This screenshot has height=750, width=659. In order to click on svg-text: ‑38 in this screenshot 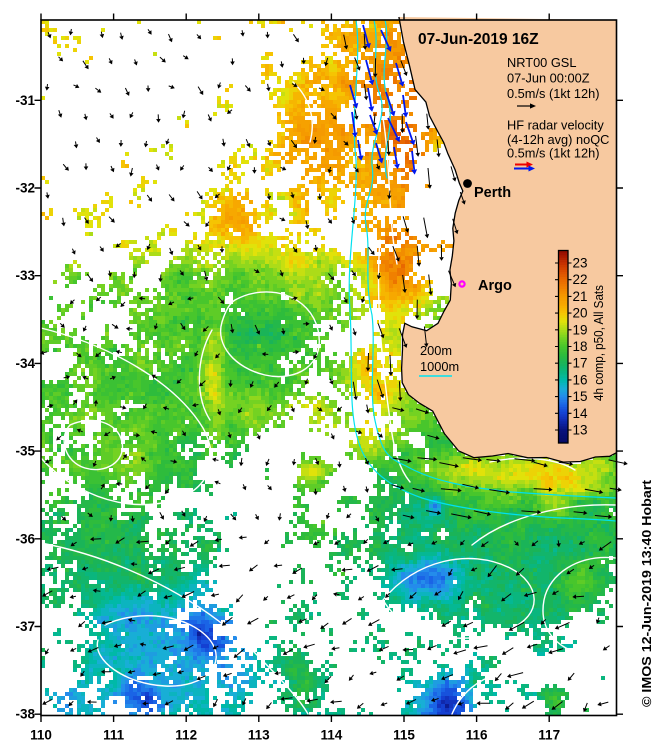, I will do `click(25, 714)`.